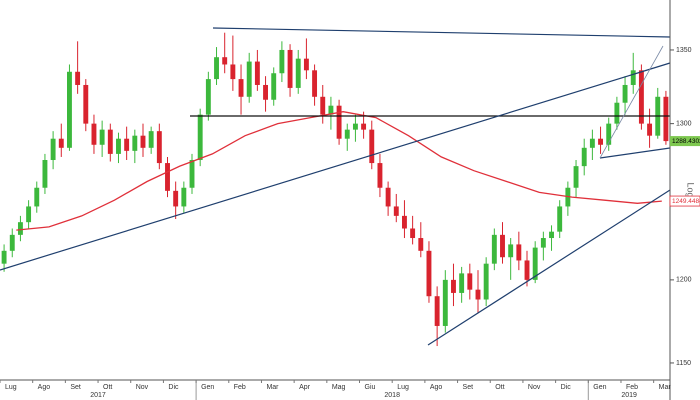 Image resolution: width=700 pixels, height=400 pixels. I want to click on y-tick-label: 1350, so click(684, 50).